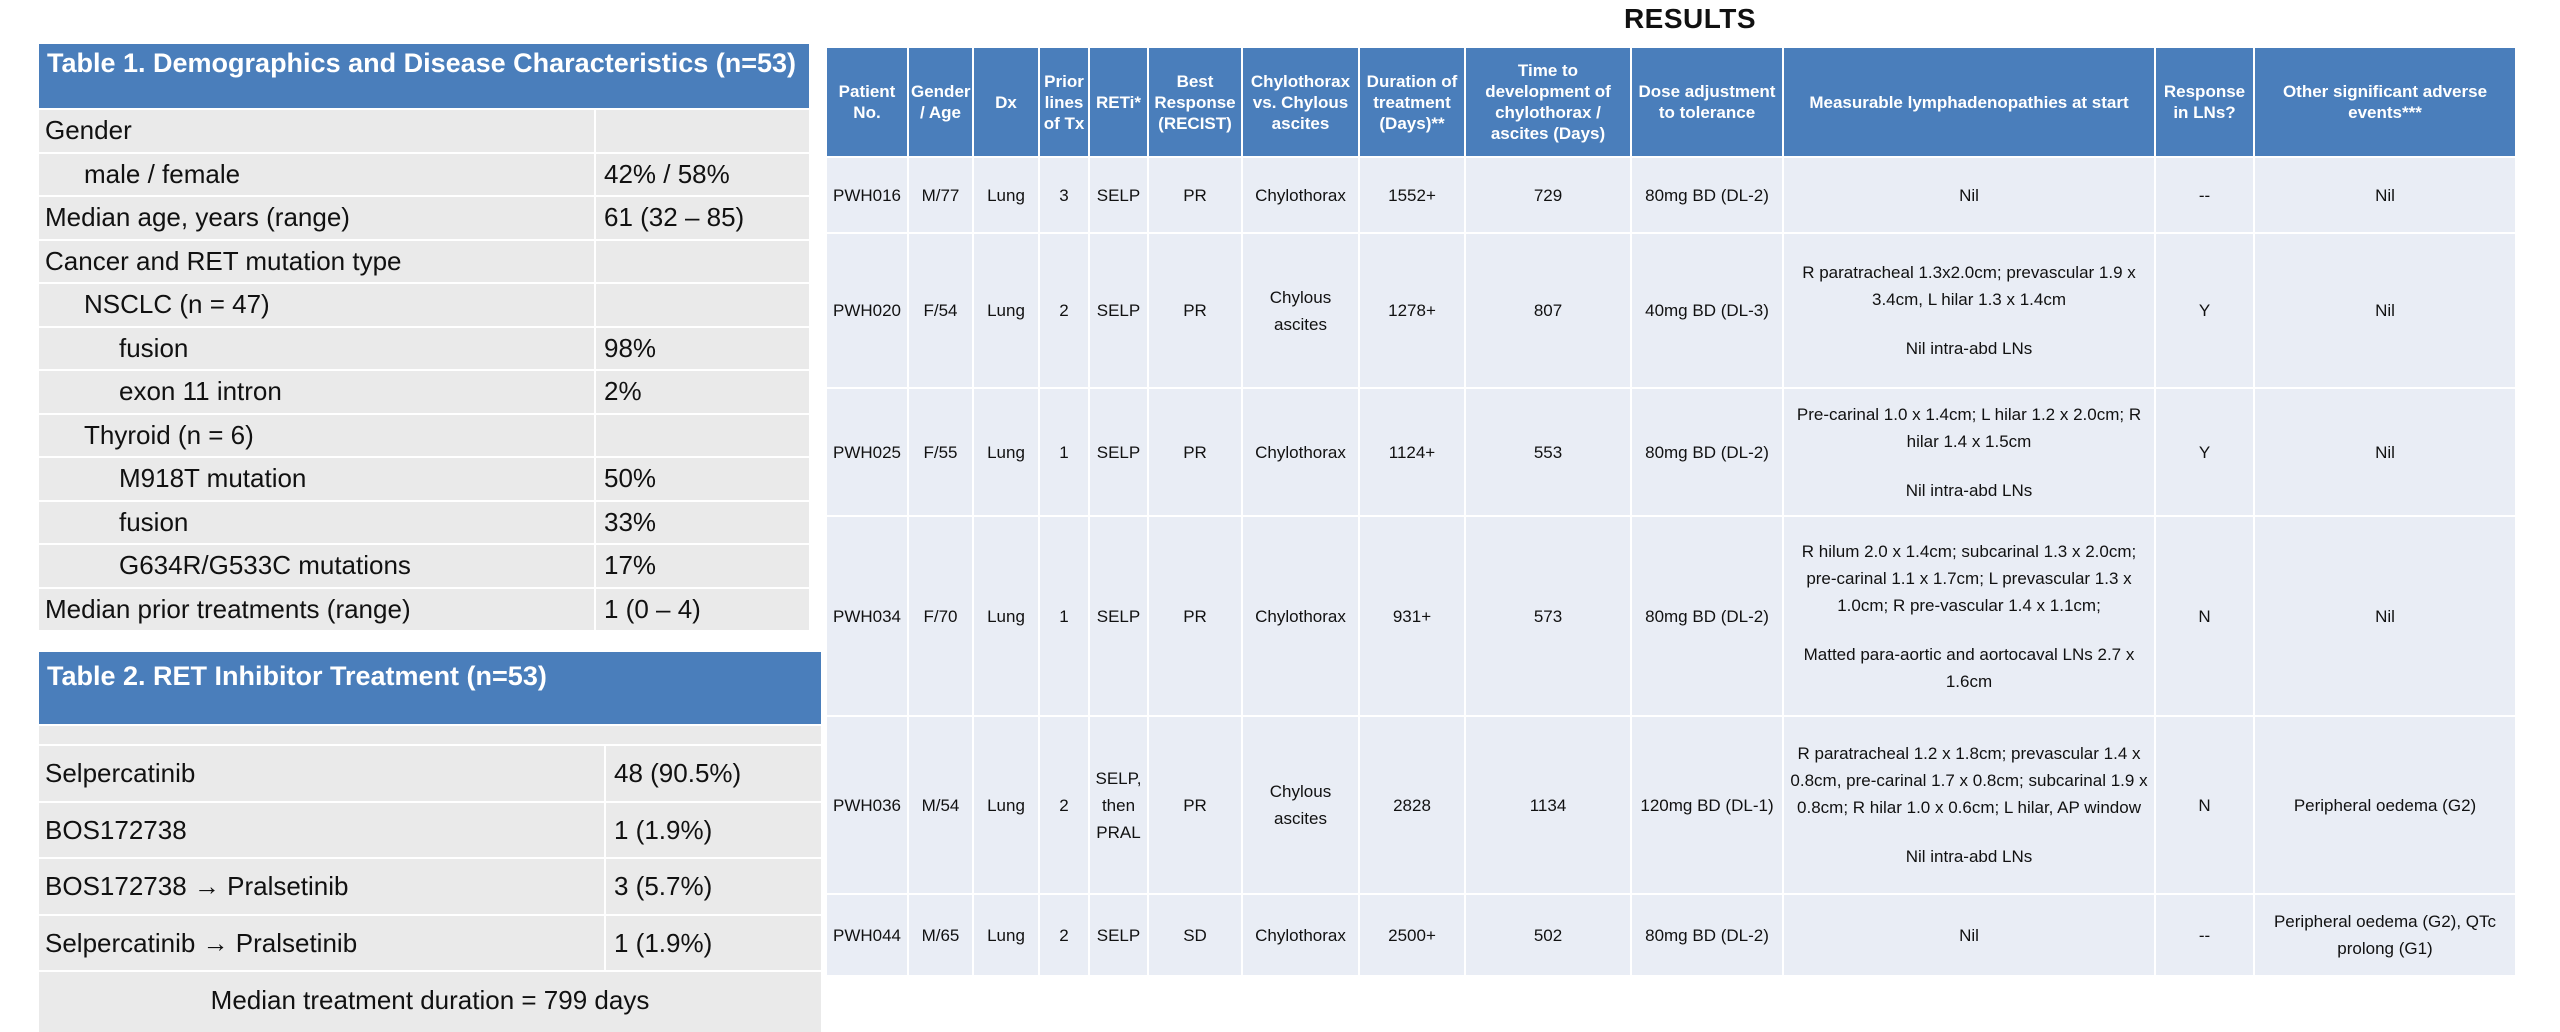 The image size is (2560, 1032). What do you see at coordinates (317, 218) in the screenshot?
I see `table1-row-label: Median age, years (range)` at bounding box center [317, 218].